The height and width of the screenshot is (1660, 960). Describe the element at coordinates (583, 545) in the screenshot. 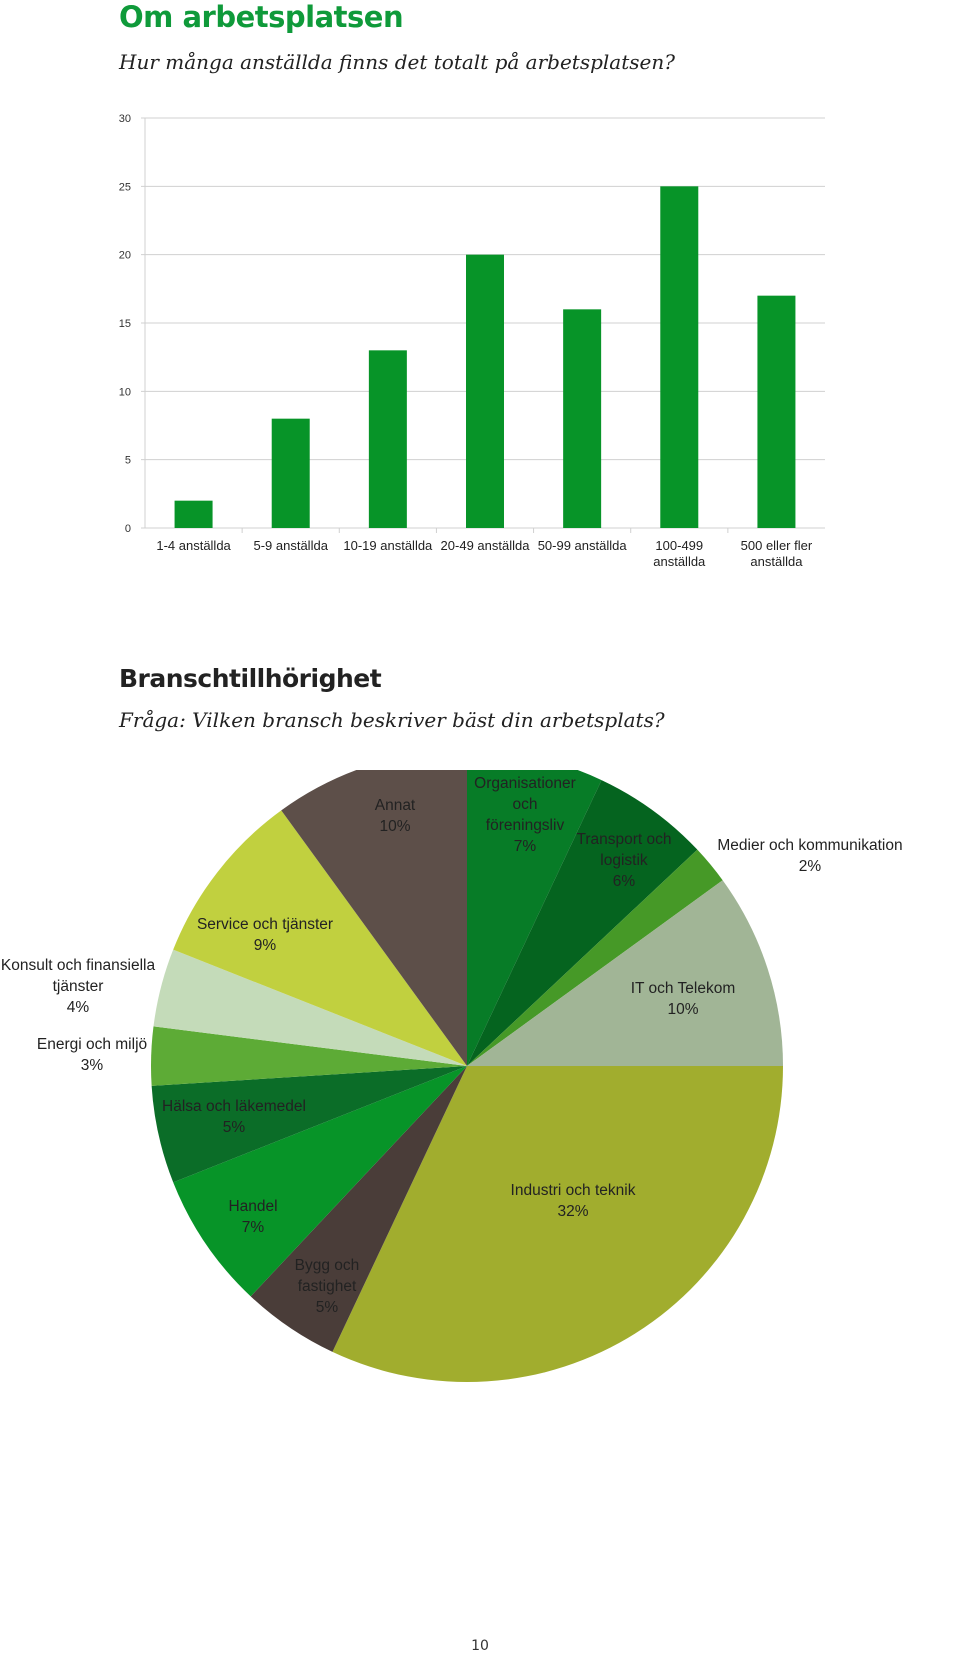

I see `x-tick-label: 50-99 anställda` at that location.